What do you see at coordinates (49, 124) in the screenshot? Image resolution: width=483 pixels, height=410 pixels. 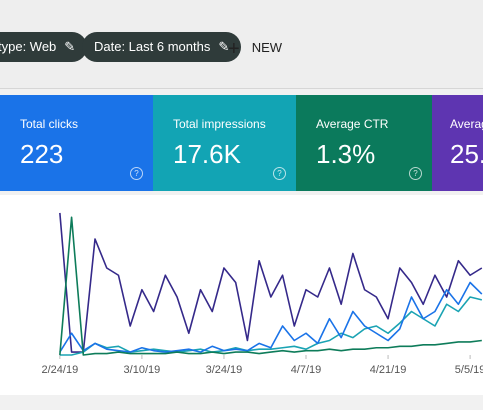 I see `metric-label: Total clicks` at bounding box center [49, 124].